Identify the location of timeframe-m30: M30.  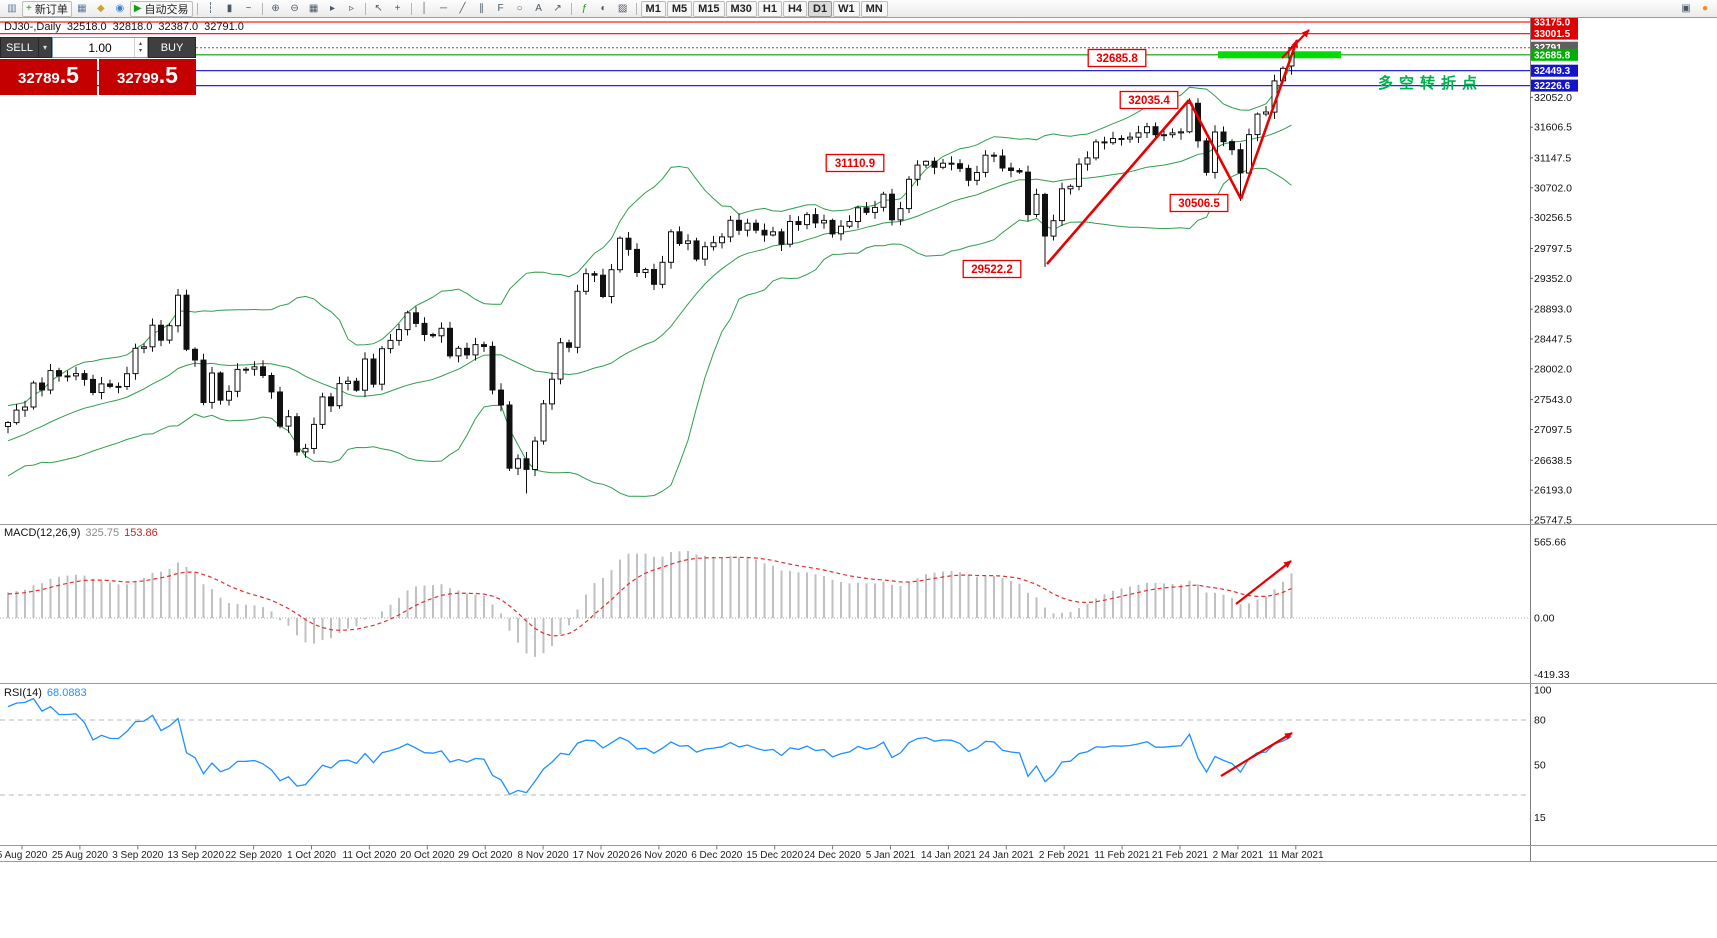
(741, 8).